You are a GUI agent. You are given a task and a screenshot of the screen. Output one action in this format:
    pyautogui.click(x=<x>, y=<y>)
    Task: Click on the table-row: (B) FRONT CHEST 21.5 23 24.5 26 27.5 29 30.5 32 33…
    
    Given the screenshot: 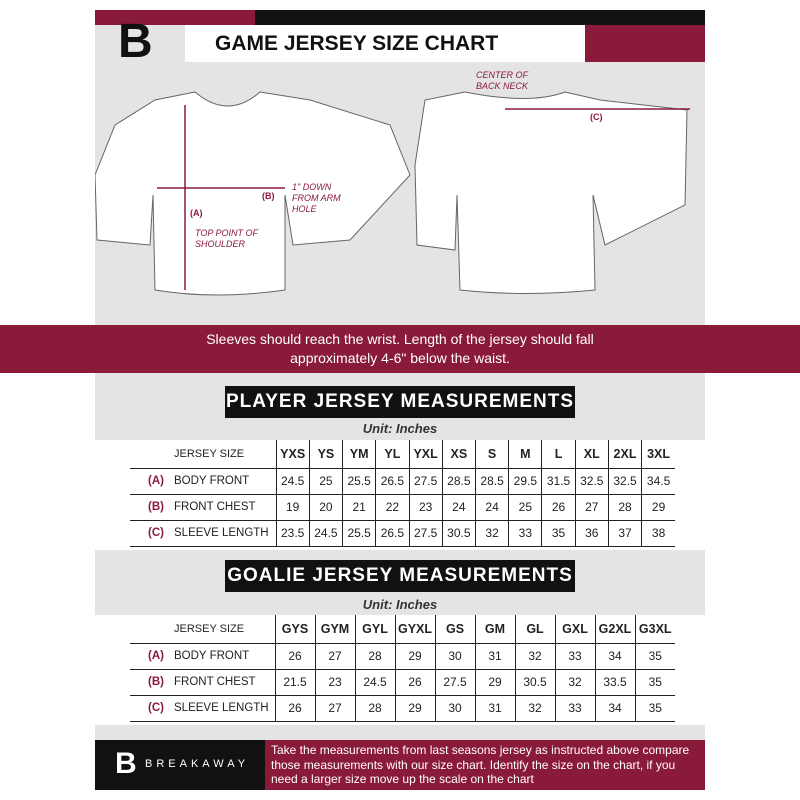 What is the action you would take?
    pyautogui.click(x=402, y=682)
    